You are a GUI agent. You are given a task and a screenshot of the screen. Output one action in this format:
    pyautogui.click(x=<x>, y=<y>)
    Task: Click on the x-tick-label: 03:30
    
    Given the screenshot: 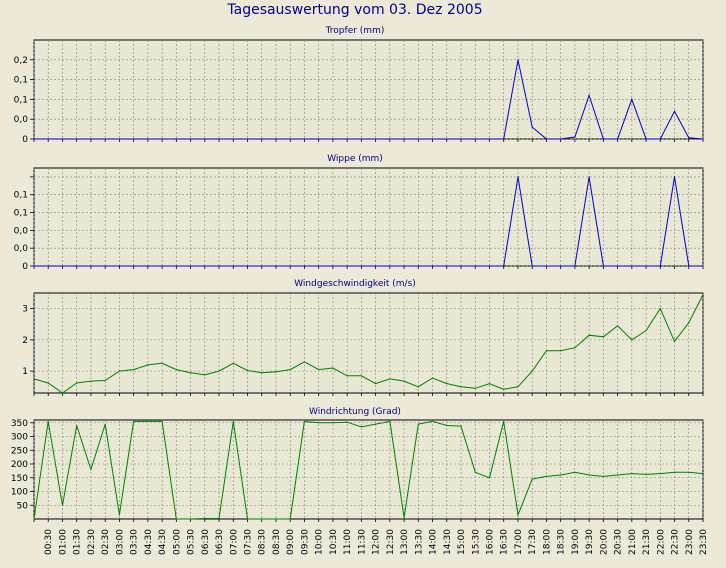 What is the action you would take?
    pyautogui.click(x=135, y=542)
    